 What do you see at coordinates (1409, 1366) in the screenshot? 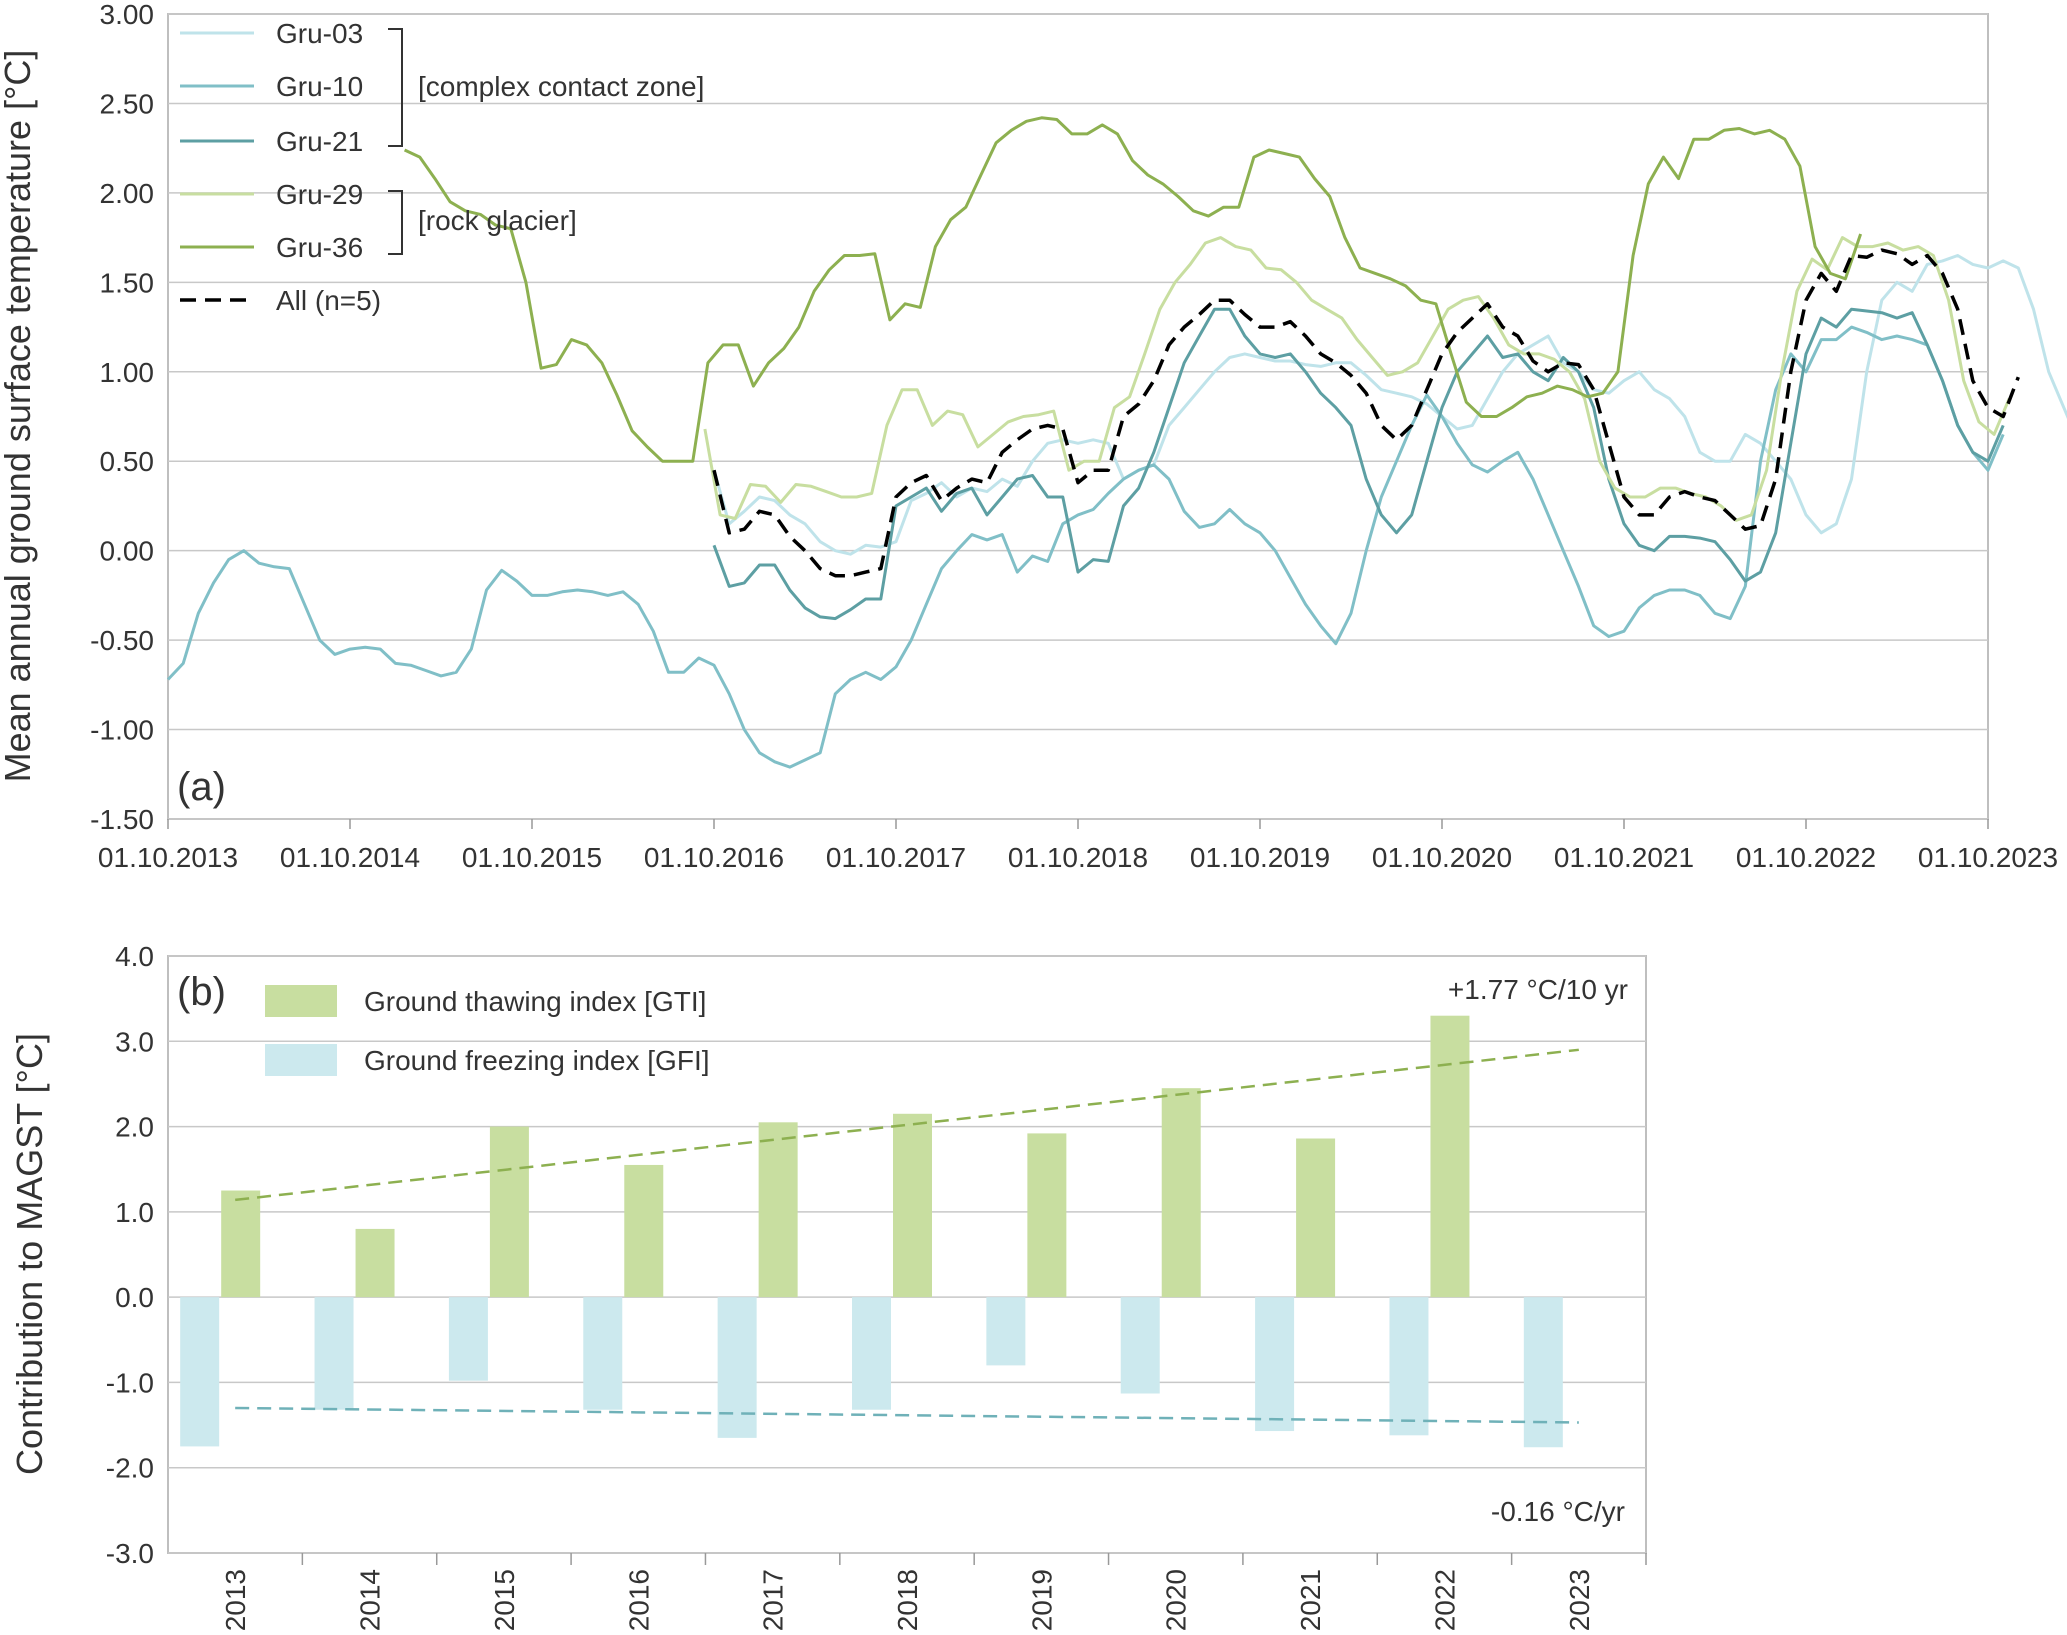
I see `bar-gfi-2022` at bounding box center [1409, 1366].